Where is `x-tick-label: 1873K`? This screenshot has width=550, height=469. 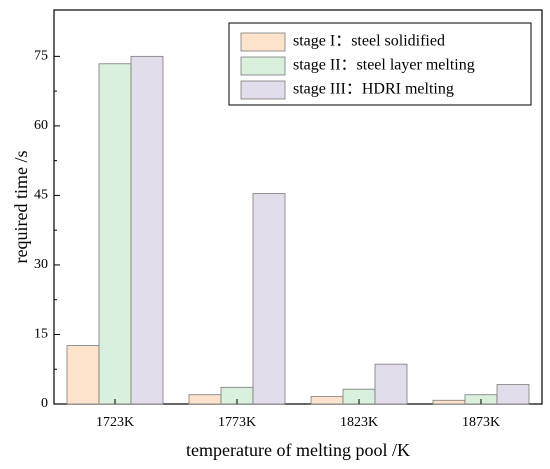
x-tick-label: 1873K is located at coordinates (481, 422).